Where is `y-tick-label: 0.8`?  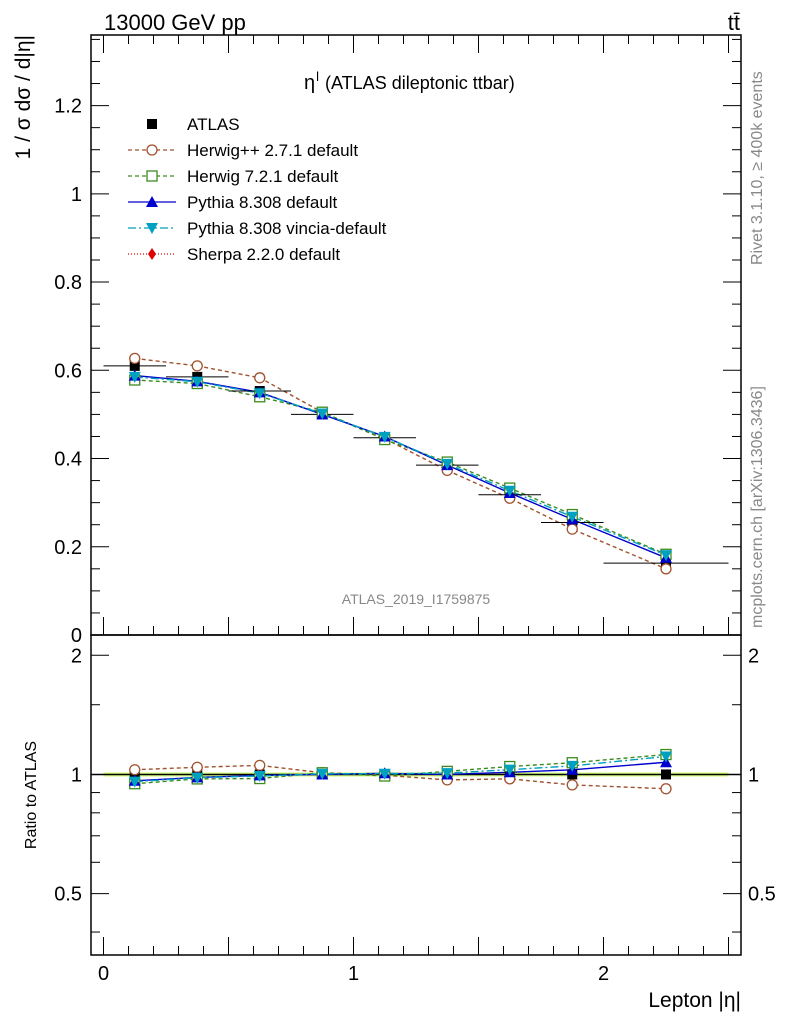 y-tick-label: 0.8 is located at coordinates (68, 283).